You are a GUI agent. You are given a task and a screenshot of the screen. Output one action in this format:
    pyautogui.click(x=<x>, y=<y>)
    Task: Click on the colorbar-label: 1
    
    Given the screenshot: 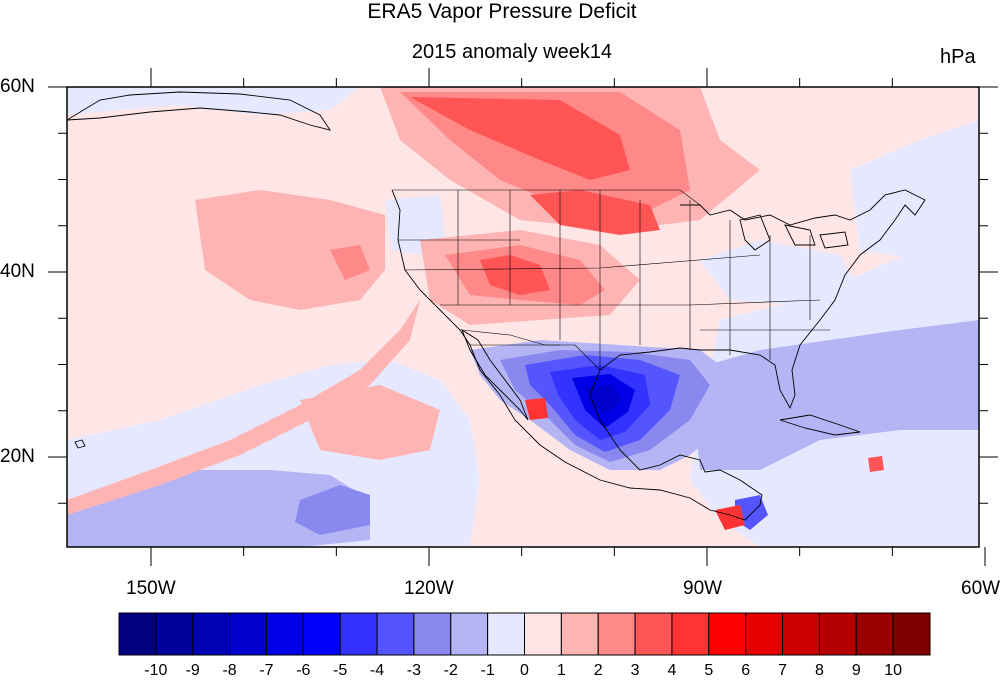 What is the action you would take?
    pyautogui.click(x=561, y=670)
    